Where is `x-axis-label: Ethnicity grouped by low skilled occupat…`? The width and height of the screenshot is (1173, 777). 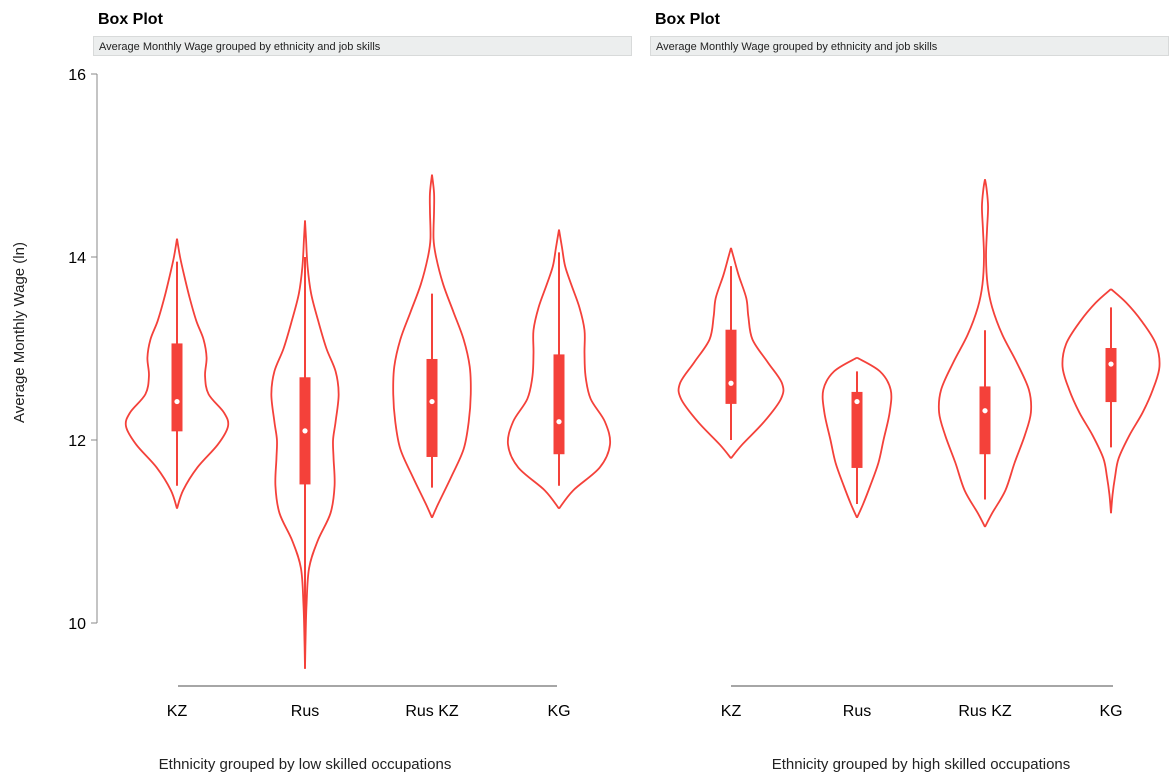 x-axis-label: Ethnicity grouped by low skilled occupat… is located at coordinates (305, 764).